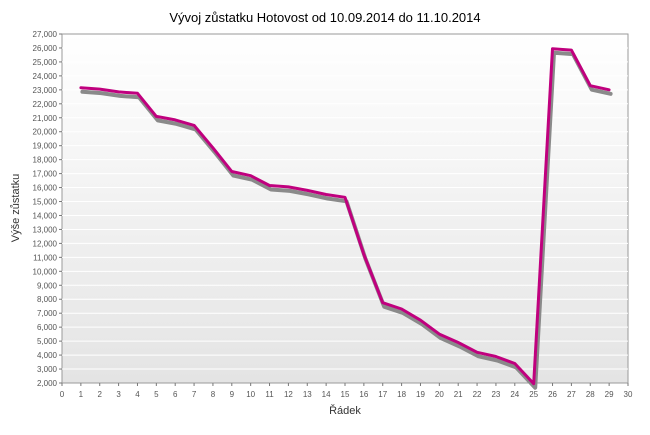  Describe the element at coordinates (45, 62) in the screenshot. I see `y-tick-label: 25,000` at that location.